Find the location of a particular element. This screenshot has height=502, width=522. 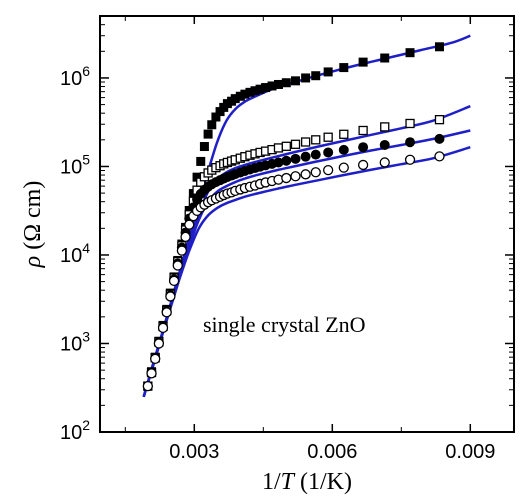

x-tick-label-2: 0.009 is located at coordinates (470, 452).